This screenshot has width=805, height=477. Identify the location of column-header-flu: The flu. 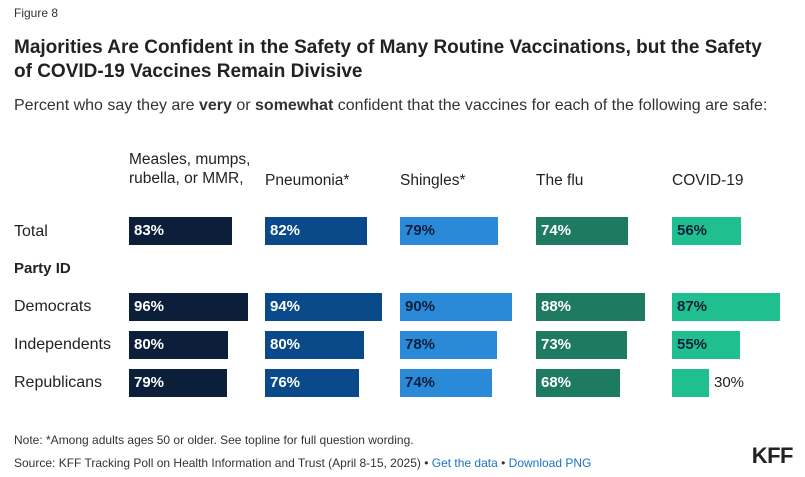
(560, 180).